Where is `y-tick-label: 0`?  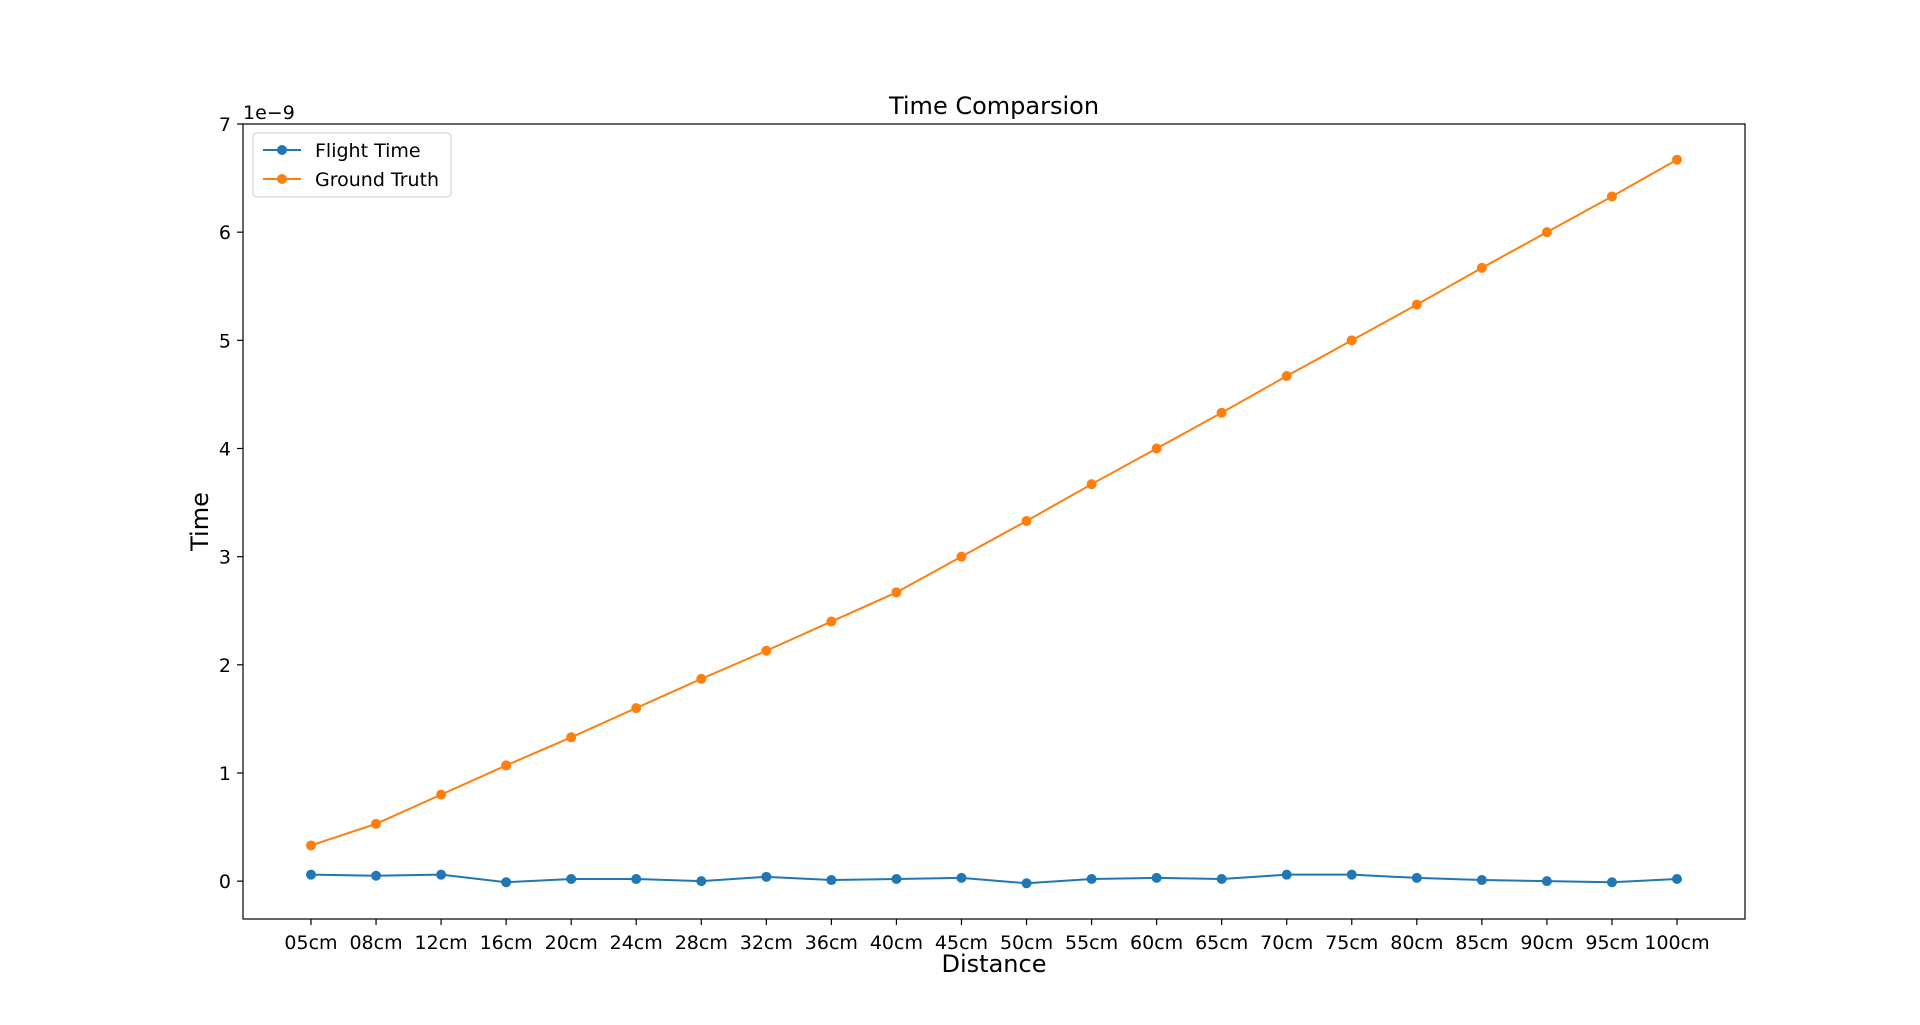 y-tick-label: 0 is located at coordinates (225, 882).